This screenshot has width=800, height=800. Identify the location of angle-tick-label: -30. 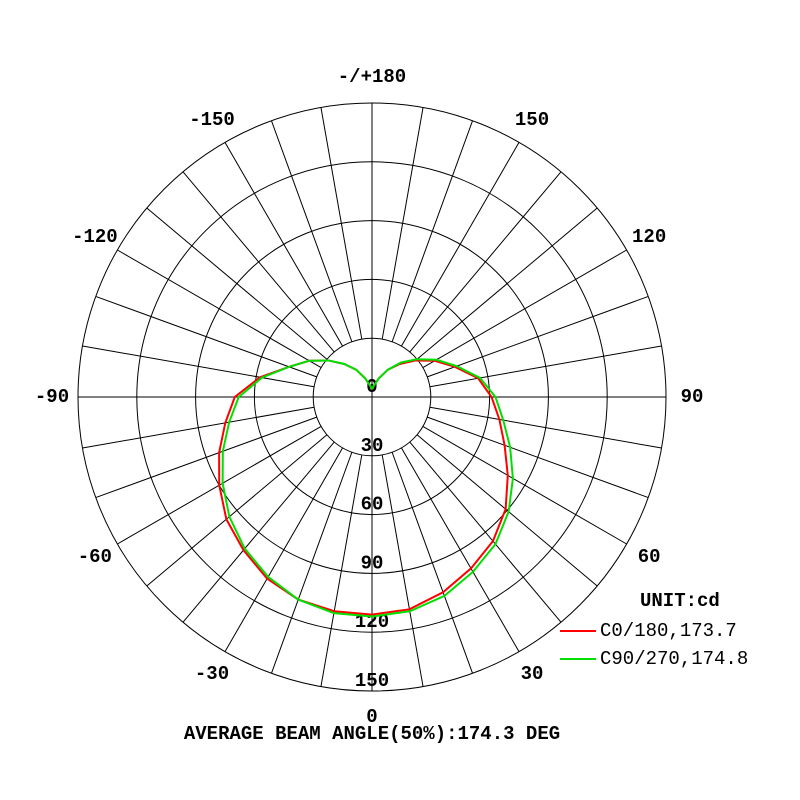
(212, 674).